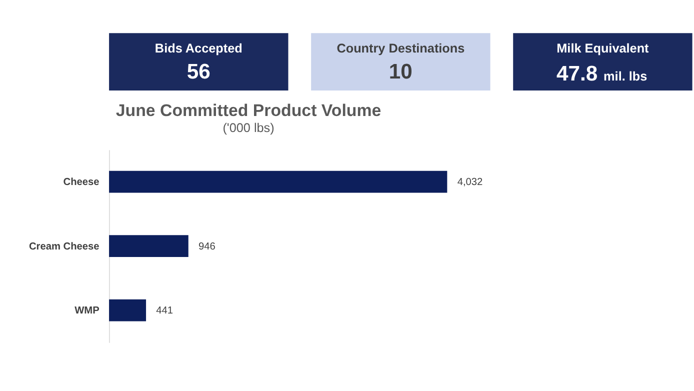  Describe the element at coordinates (400, 72) in the screenshot. I see `text: 10` at that location.